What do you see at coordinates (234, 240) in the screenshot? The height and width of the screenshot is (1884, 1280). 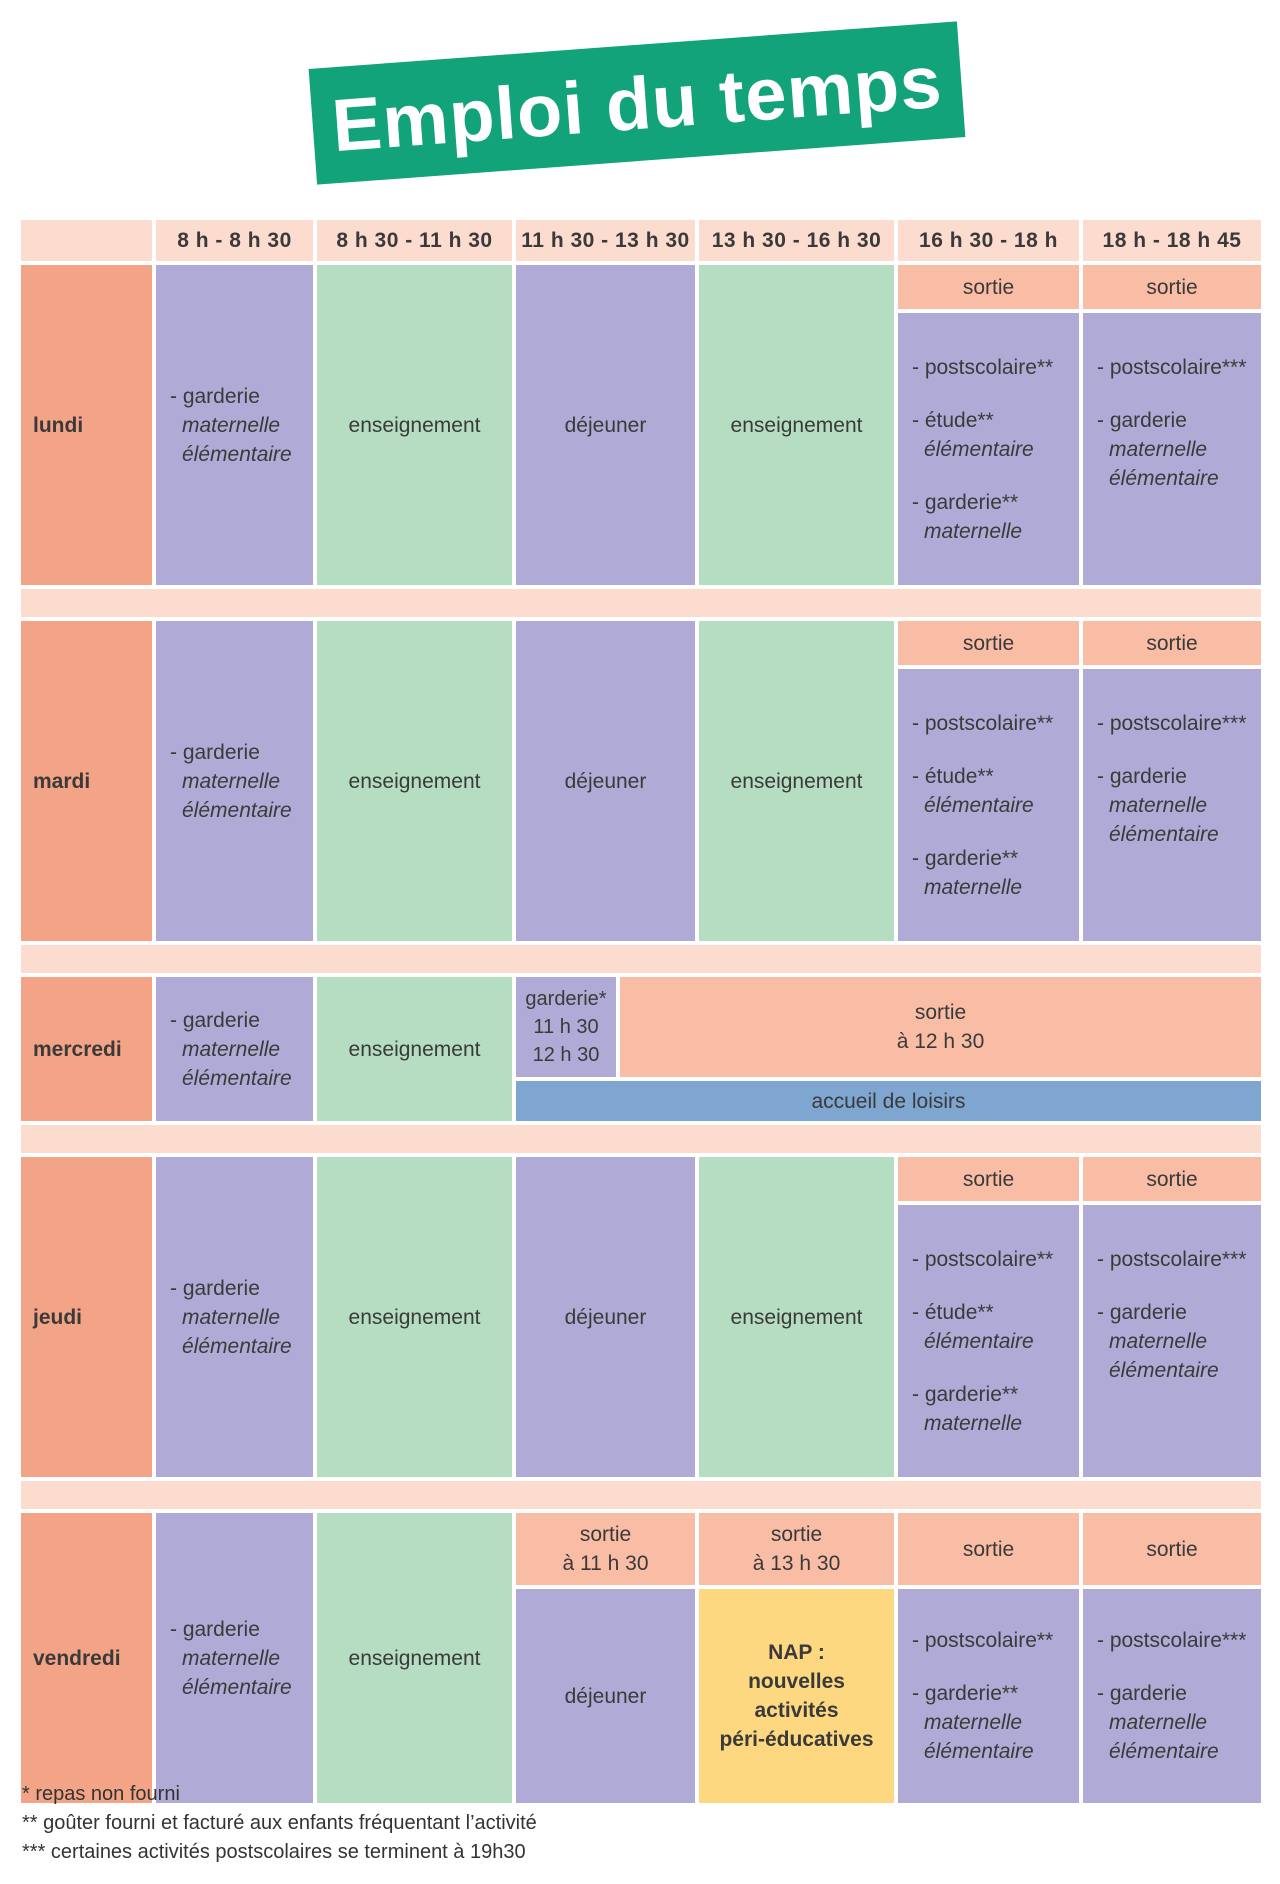 I see `header-col-1: 8 h - 8 h 30` at bounding box center [234, 240].